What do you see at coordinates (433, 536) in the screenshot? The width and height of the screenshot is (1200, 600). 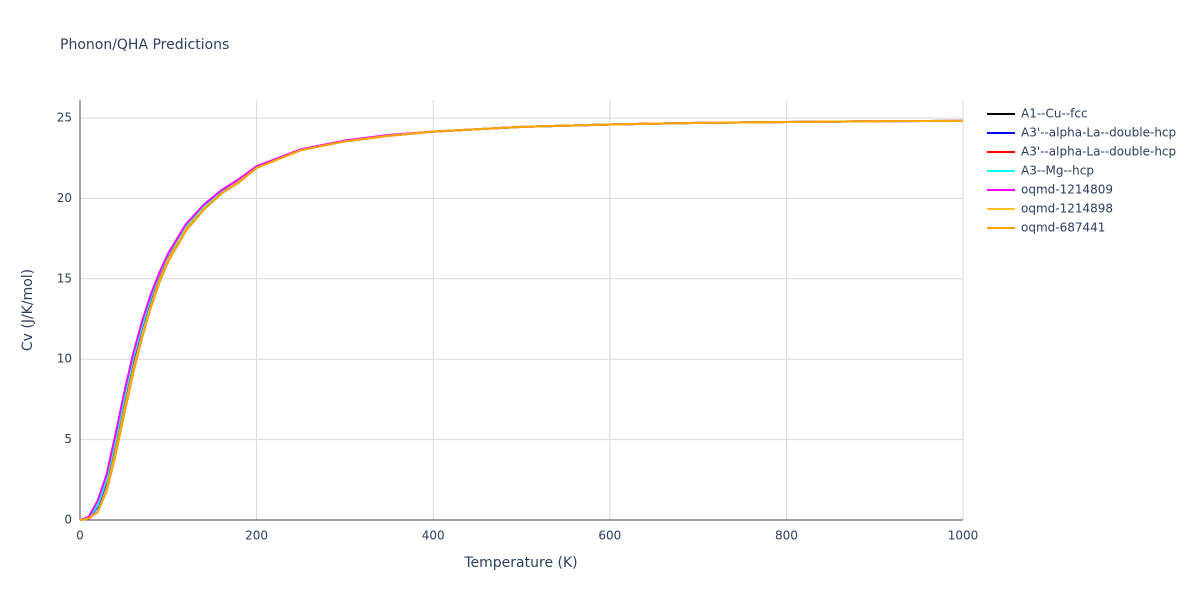 I see `x-tick-label: 400` at bounding box center [433, 536].